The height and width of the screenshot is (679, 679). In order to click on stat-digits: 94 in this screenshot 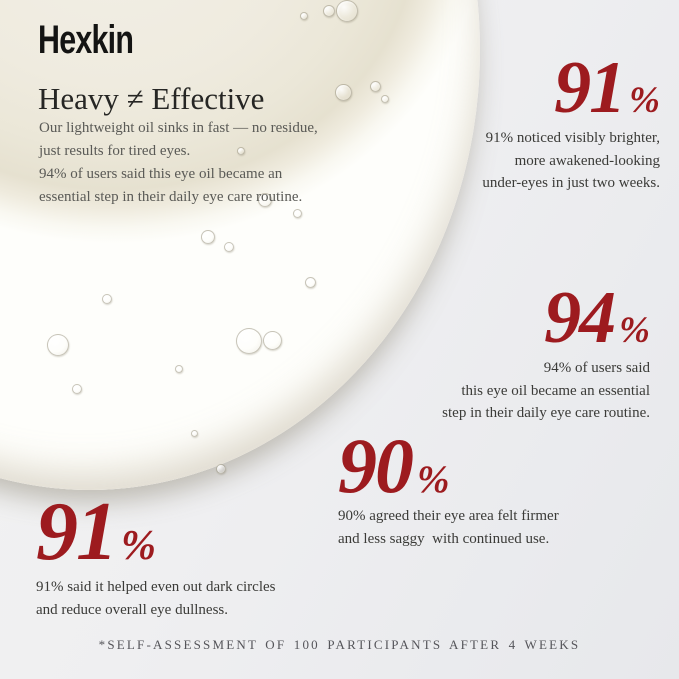, I will do `click(580, 318)`.